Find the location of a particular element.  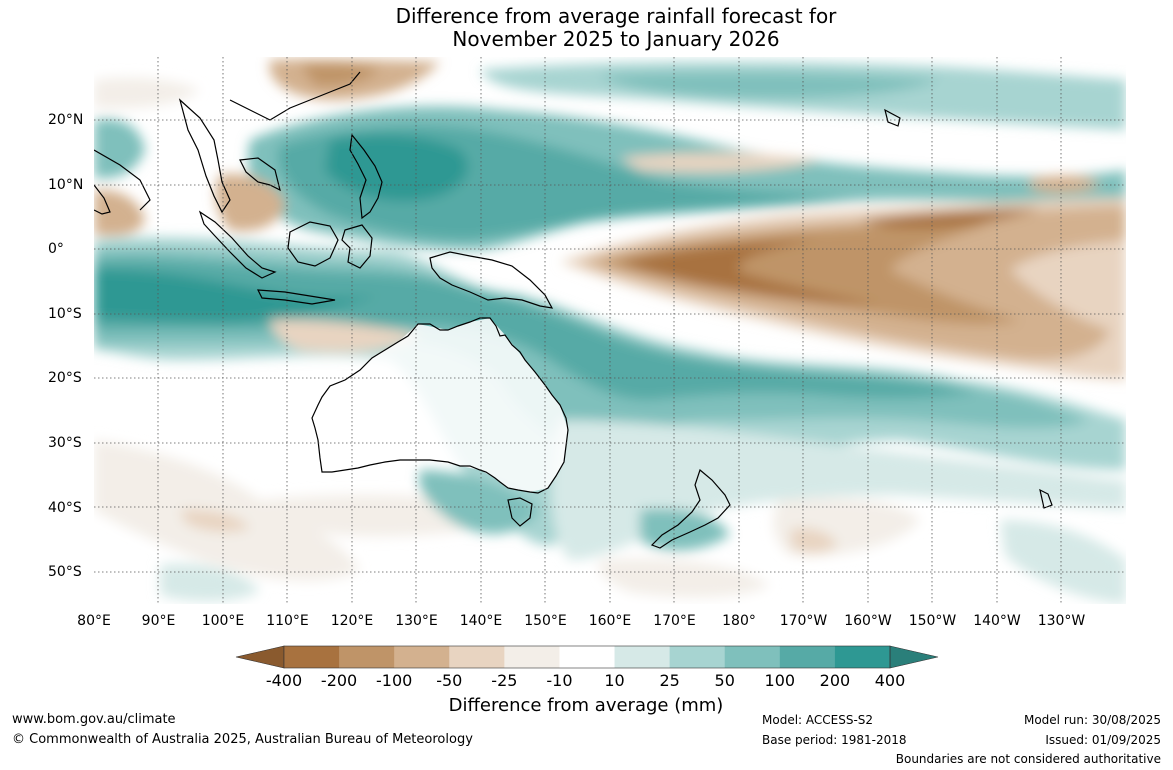

latitude-label: 40°S is located at coordinates (65, 507).